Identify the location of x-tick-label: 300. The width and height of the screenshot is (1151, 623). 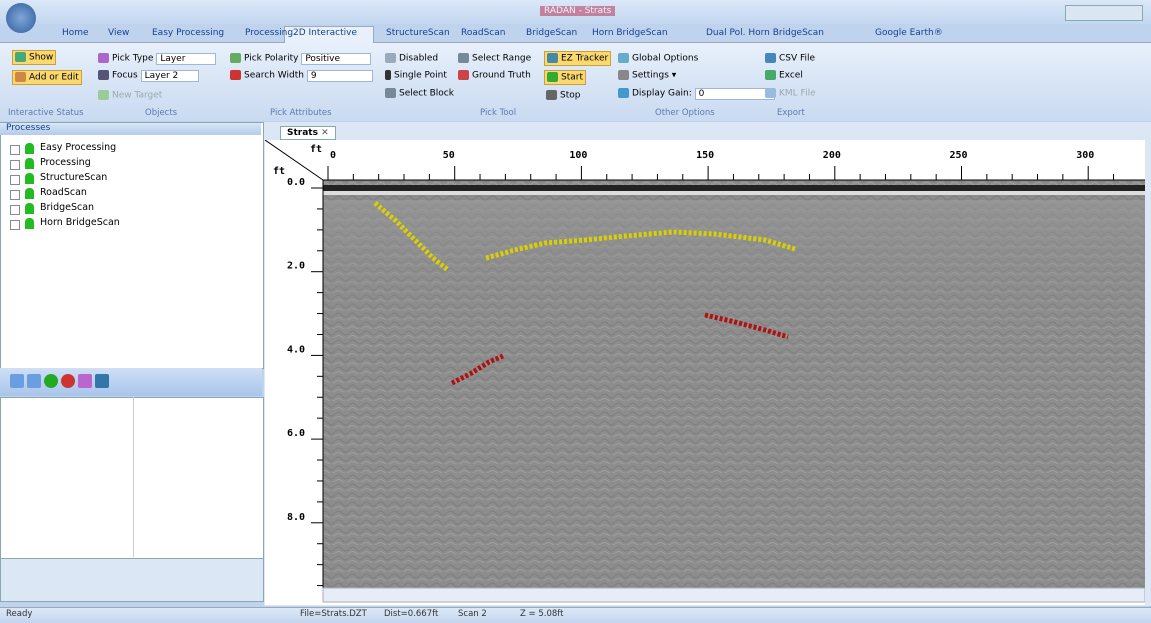
(1085, 155).